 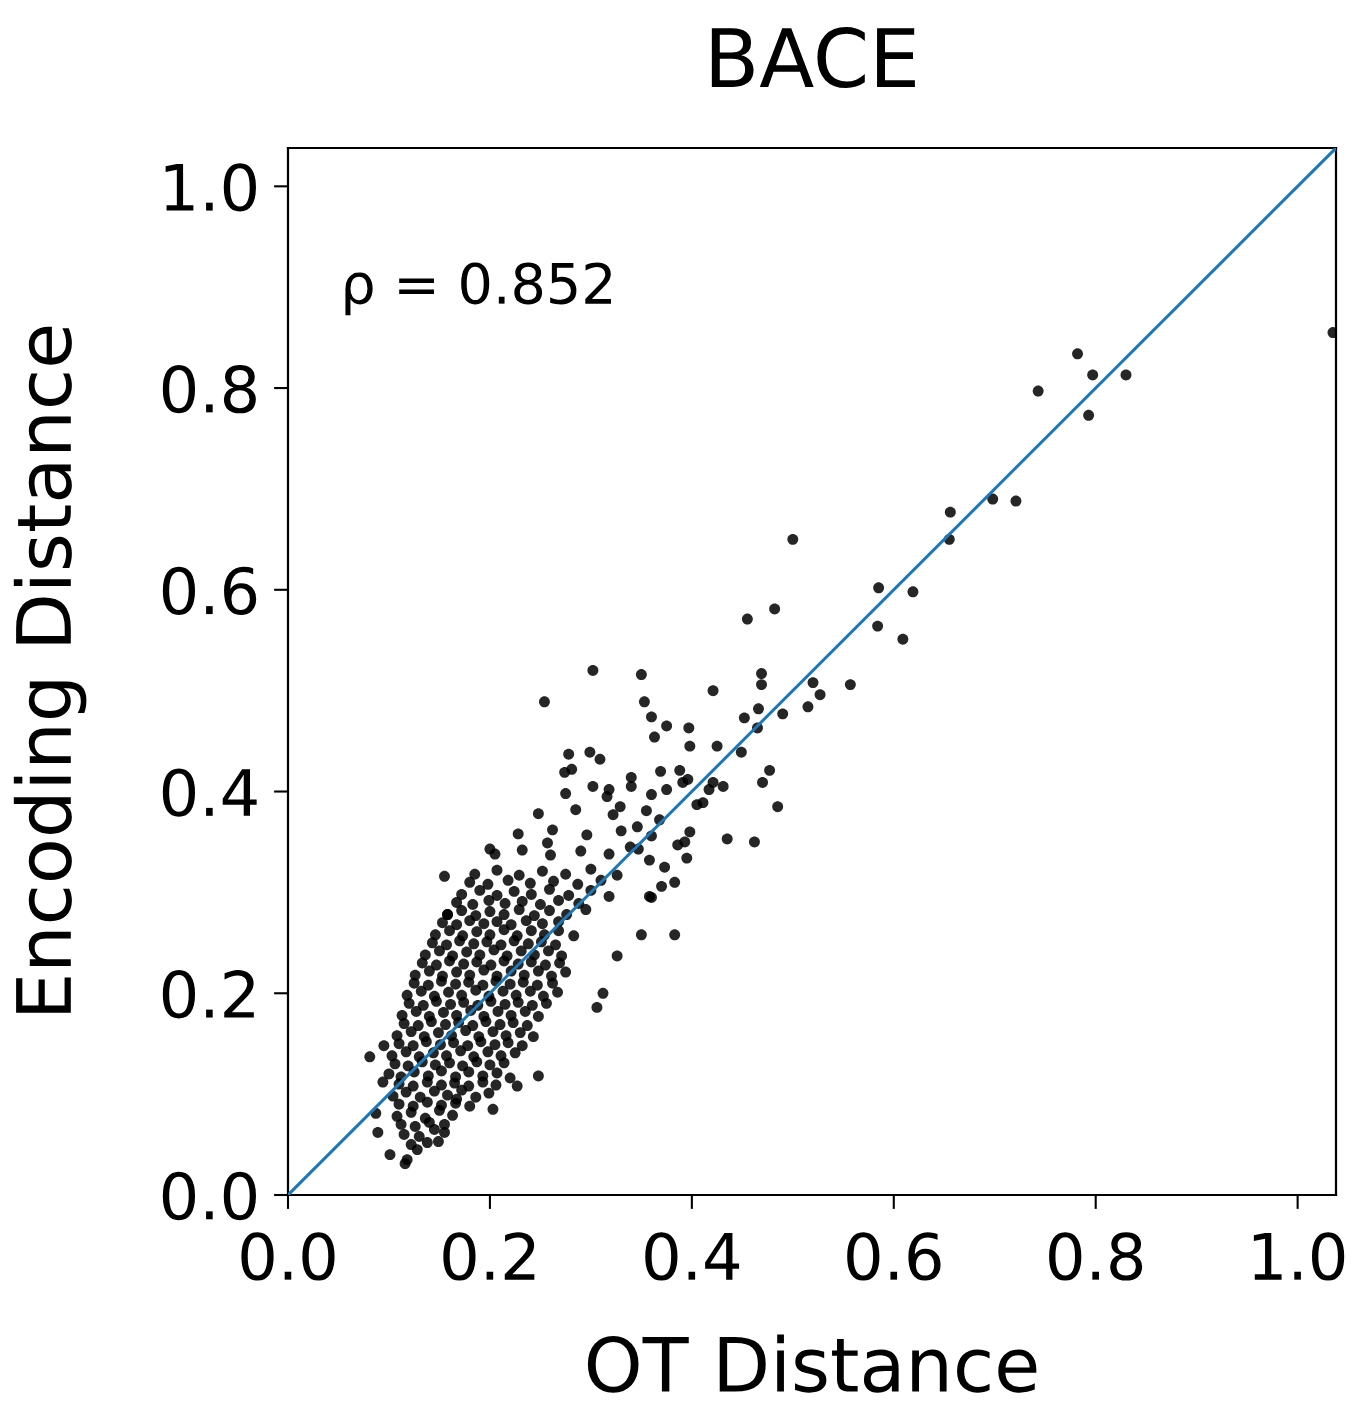 What do you see at coordinates (478, 289) in the screenshot?
I see `annotation: ρ = 0.852` at bounding box center [478, 289].